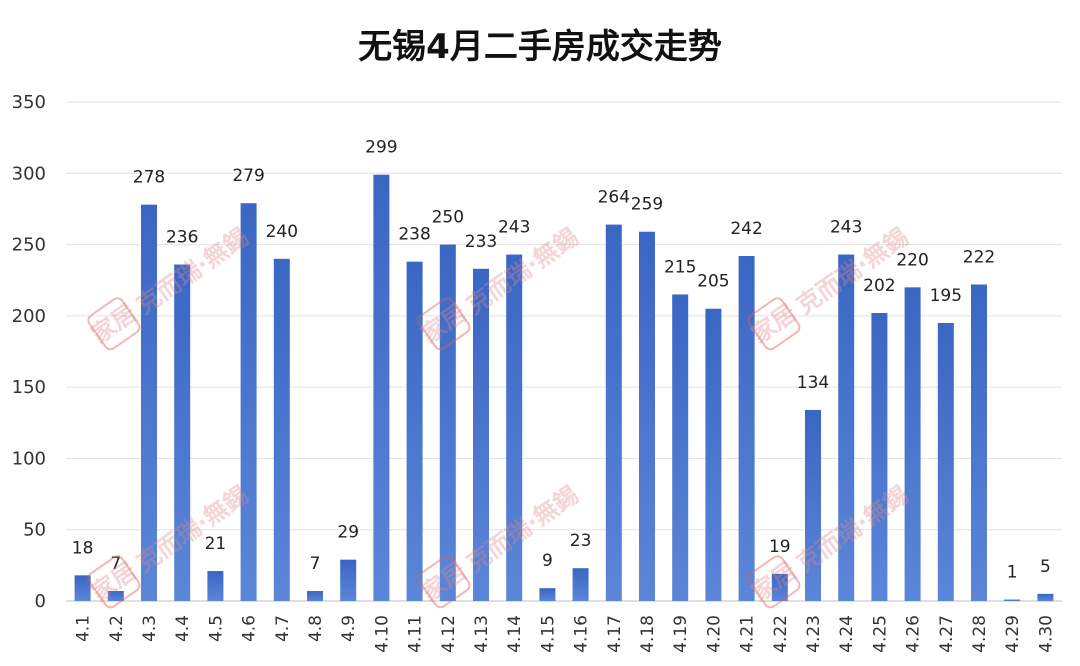 The height and width of the screenshot is (666, 1080). What do you see at coordinates (216, 628) in the screenshot?
I see `x-tick-label: 4.5` at bounding box center [216, 628].